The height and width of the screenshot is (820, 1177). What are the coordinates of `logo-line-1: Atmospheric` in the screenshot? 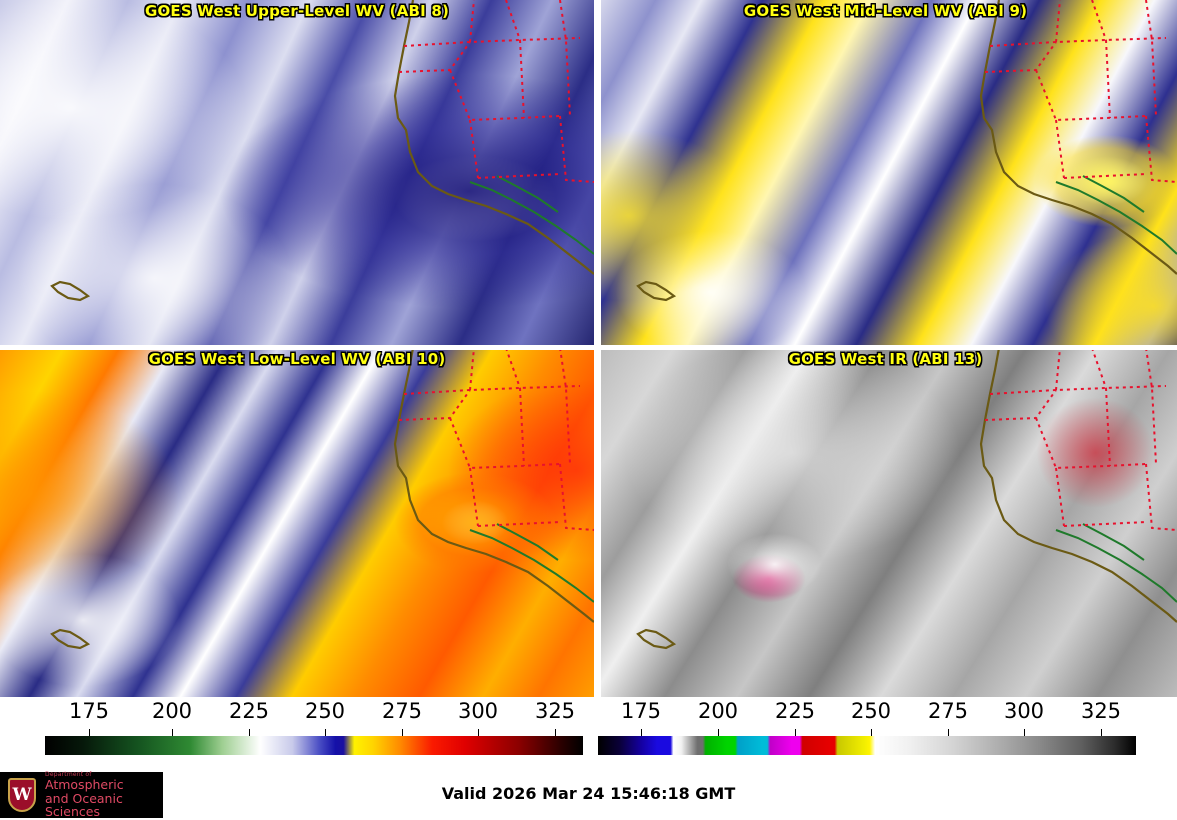 It's located at (84, 785).